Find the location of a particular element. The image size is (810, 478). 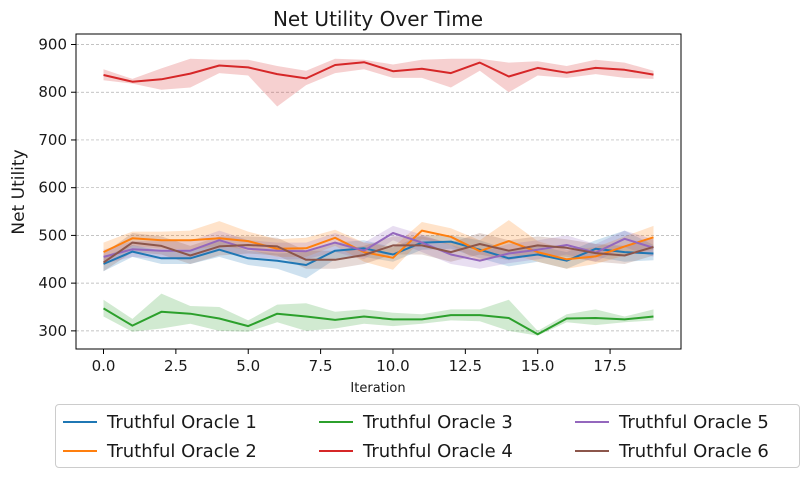

legend-item: Truthful Oracle 2 is located at coordinates (160, 451).